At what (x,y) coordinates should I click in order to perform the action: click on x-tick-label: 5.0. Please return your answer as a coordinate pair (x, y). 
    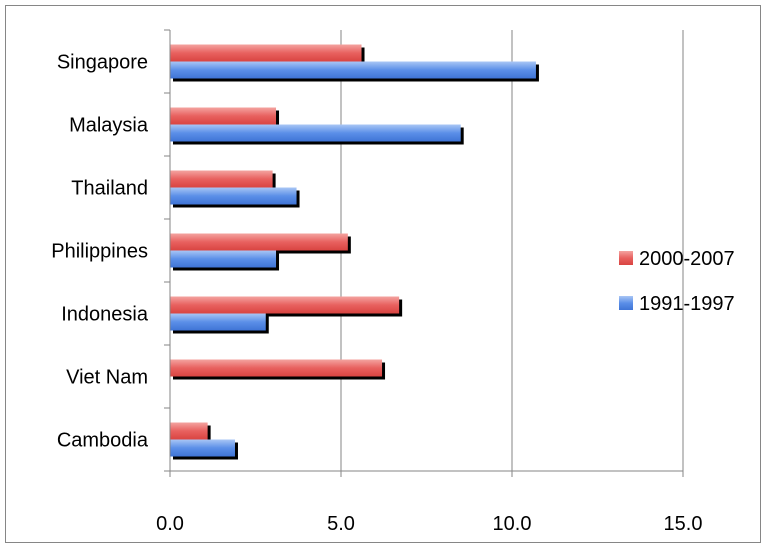
    Looking at the image, I should click on (341, 524).